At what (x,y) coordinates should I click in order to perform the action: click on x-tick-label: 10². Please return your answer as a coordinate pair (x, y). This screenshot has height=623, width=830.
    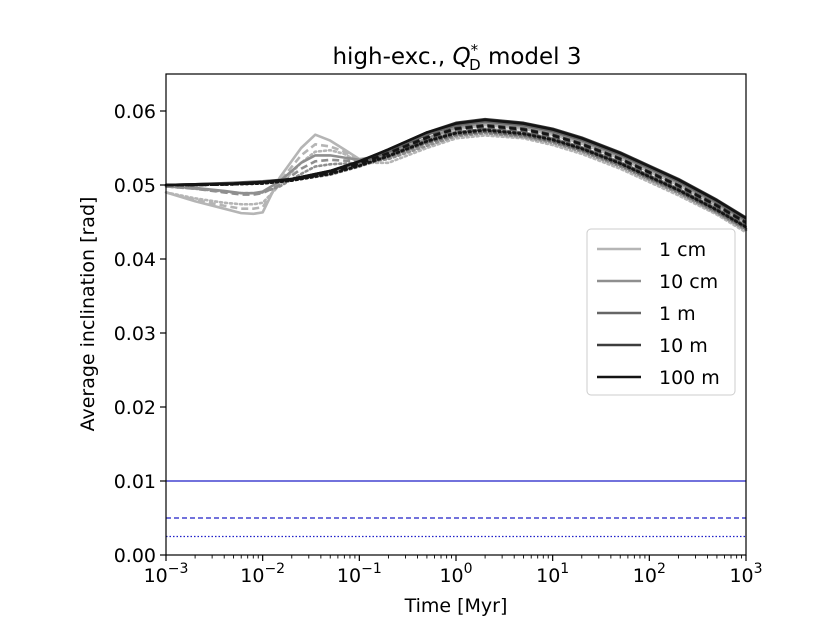
    Looking at the image, I should click on (649, 574).